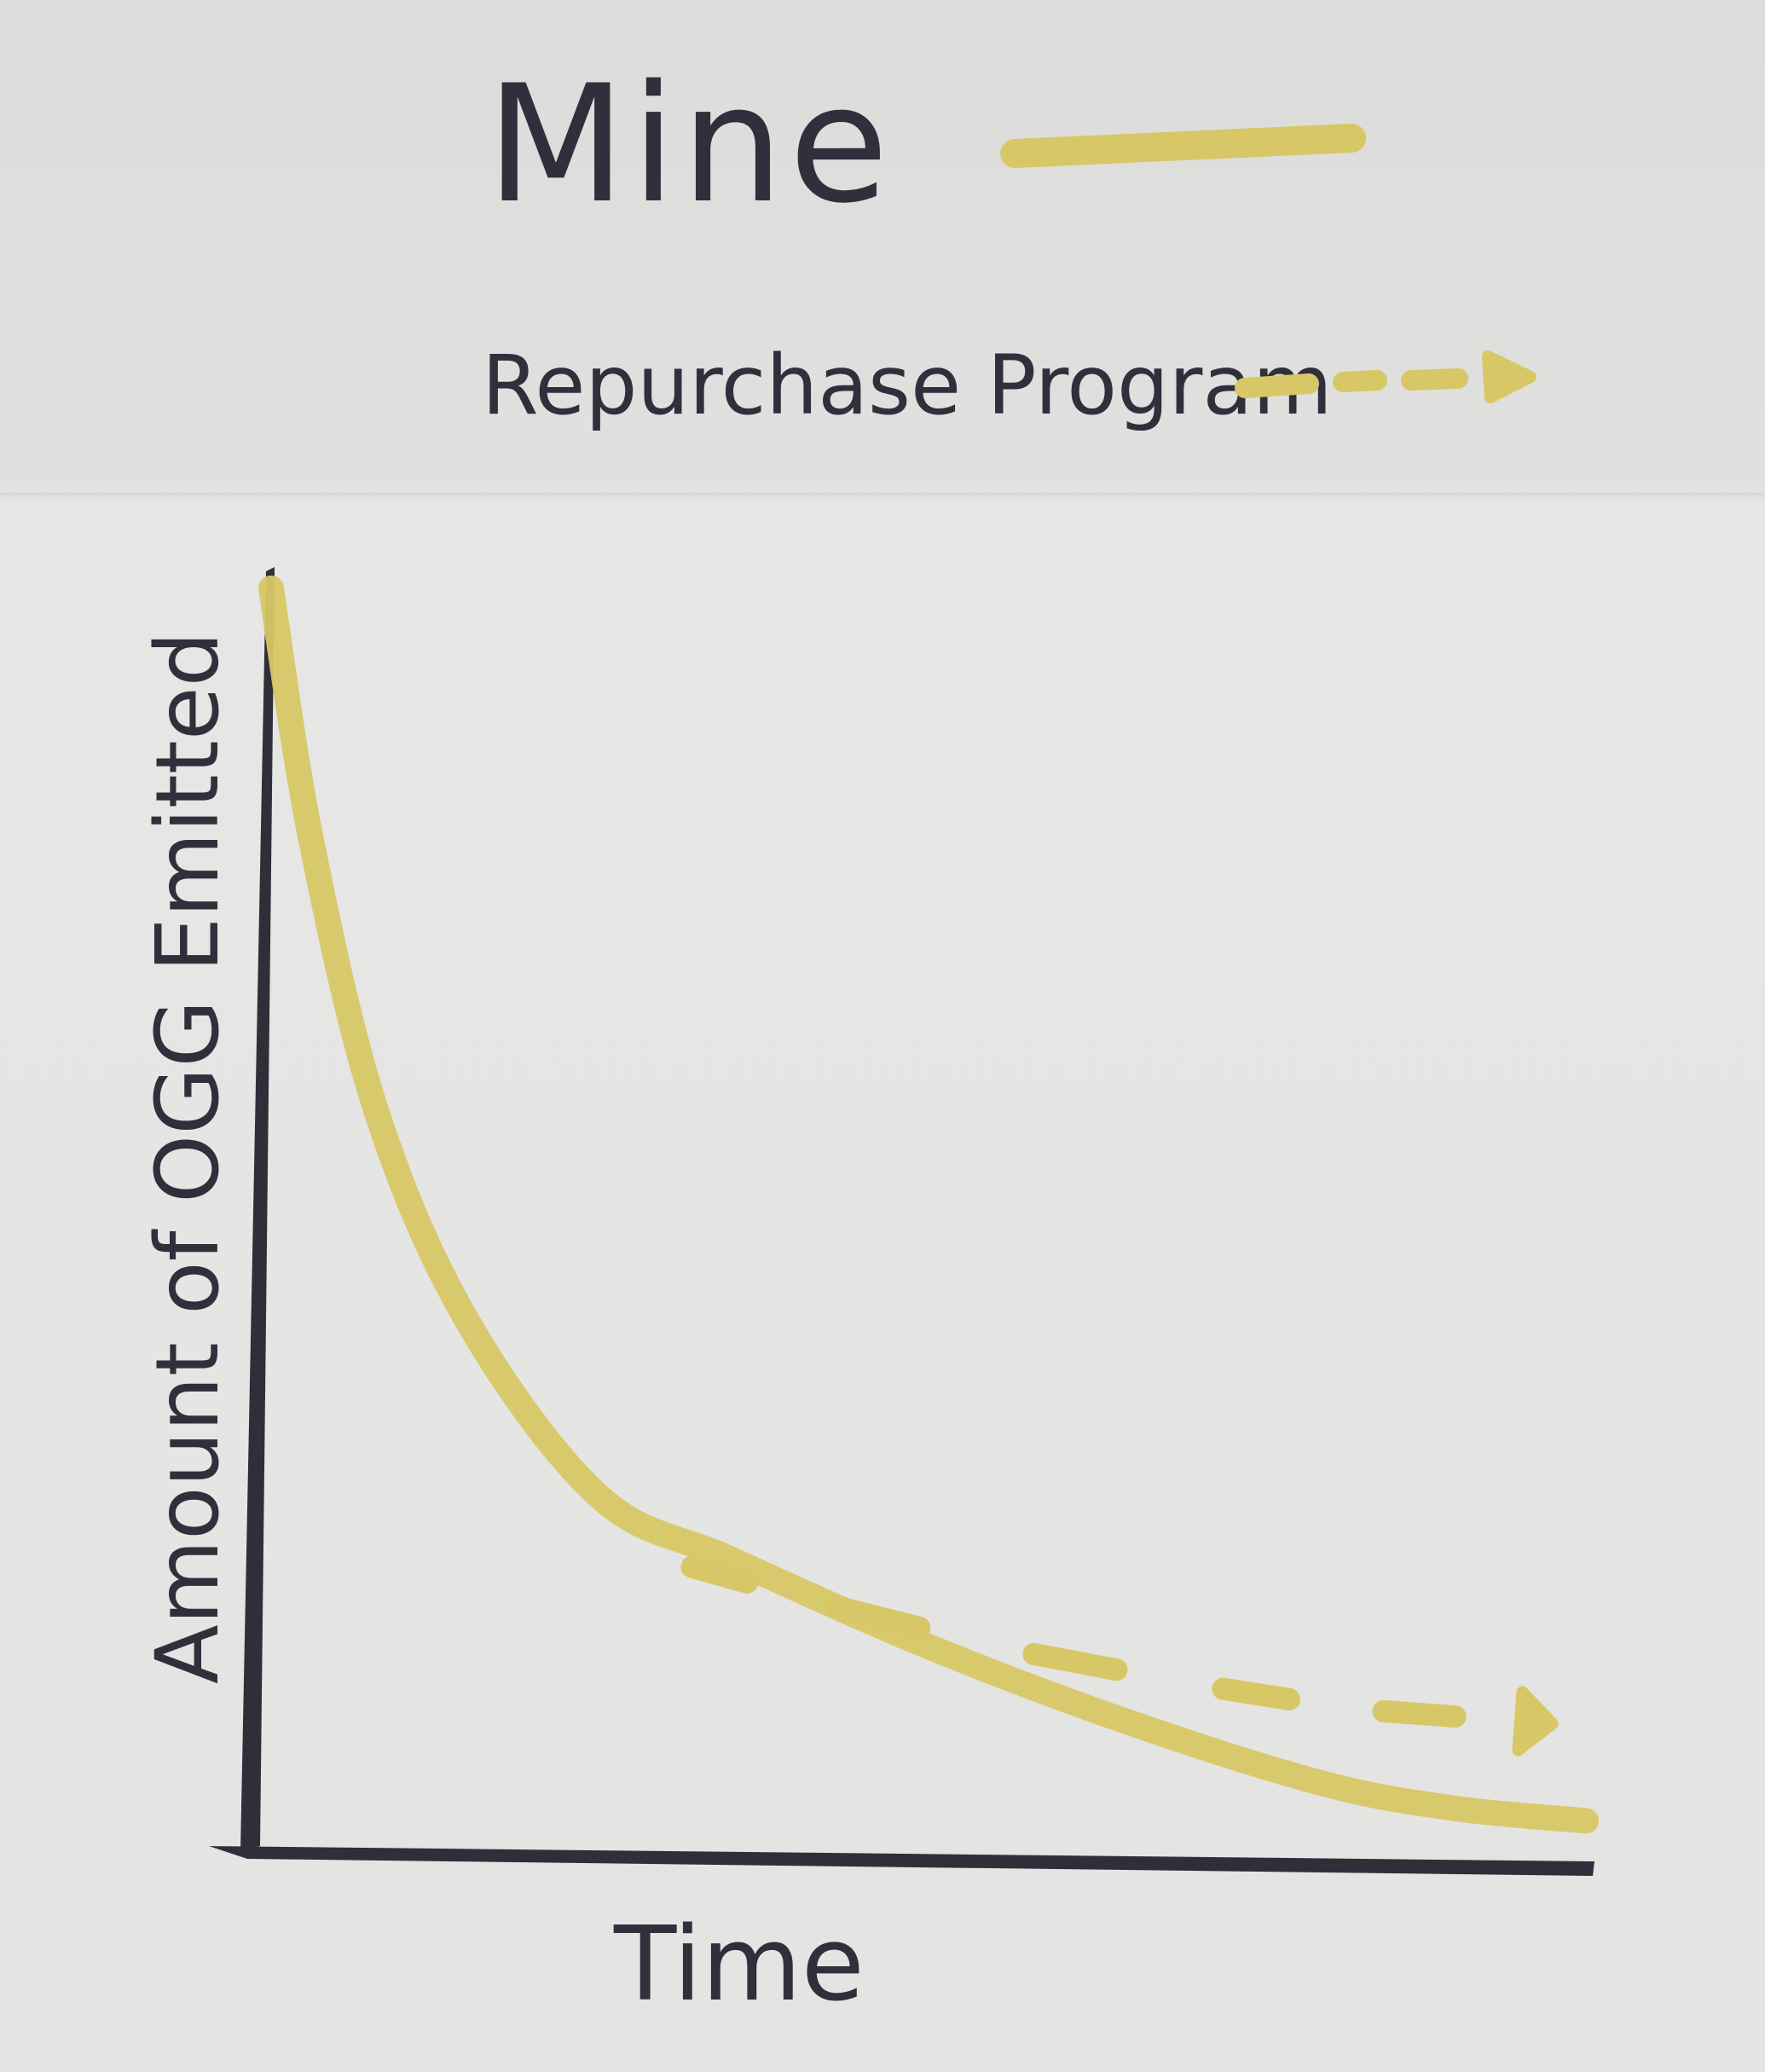  What do you see at coordinates (1009, 241) in the screenshot?
I see `legend: Mine Repurchase Program` at bounding box center [1009, 241].